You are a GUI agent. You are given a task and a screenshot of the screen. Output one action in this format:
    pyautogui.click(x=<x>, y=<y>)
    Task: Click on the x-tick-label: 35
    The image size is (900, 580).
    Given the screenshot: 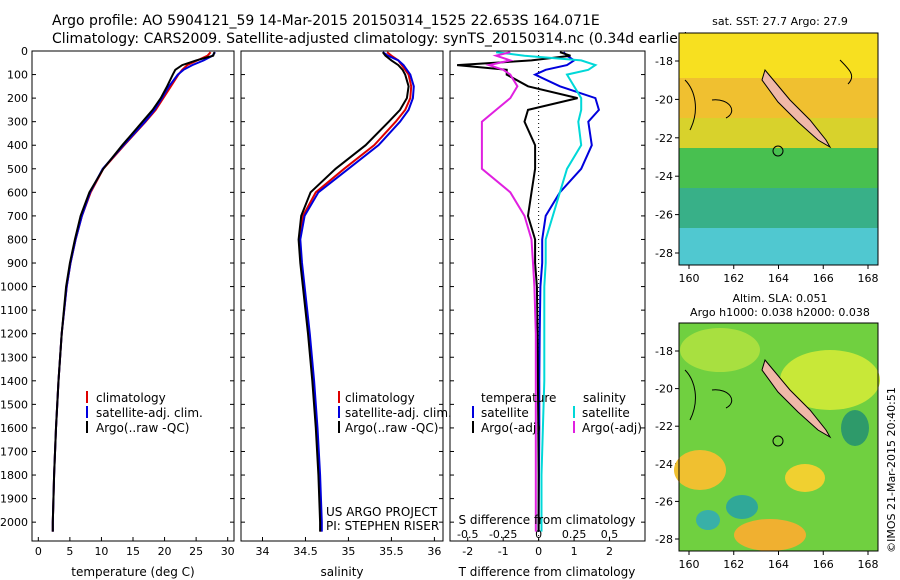 What is the action you would take?
    pyautogui.click(x=348, y=551)
    